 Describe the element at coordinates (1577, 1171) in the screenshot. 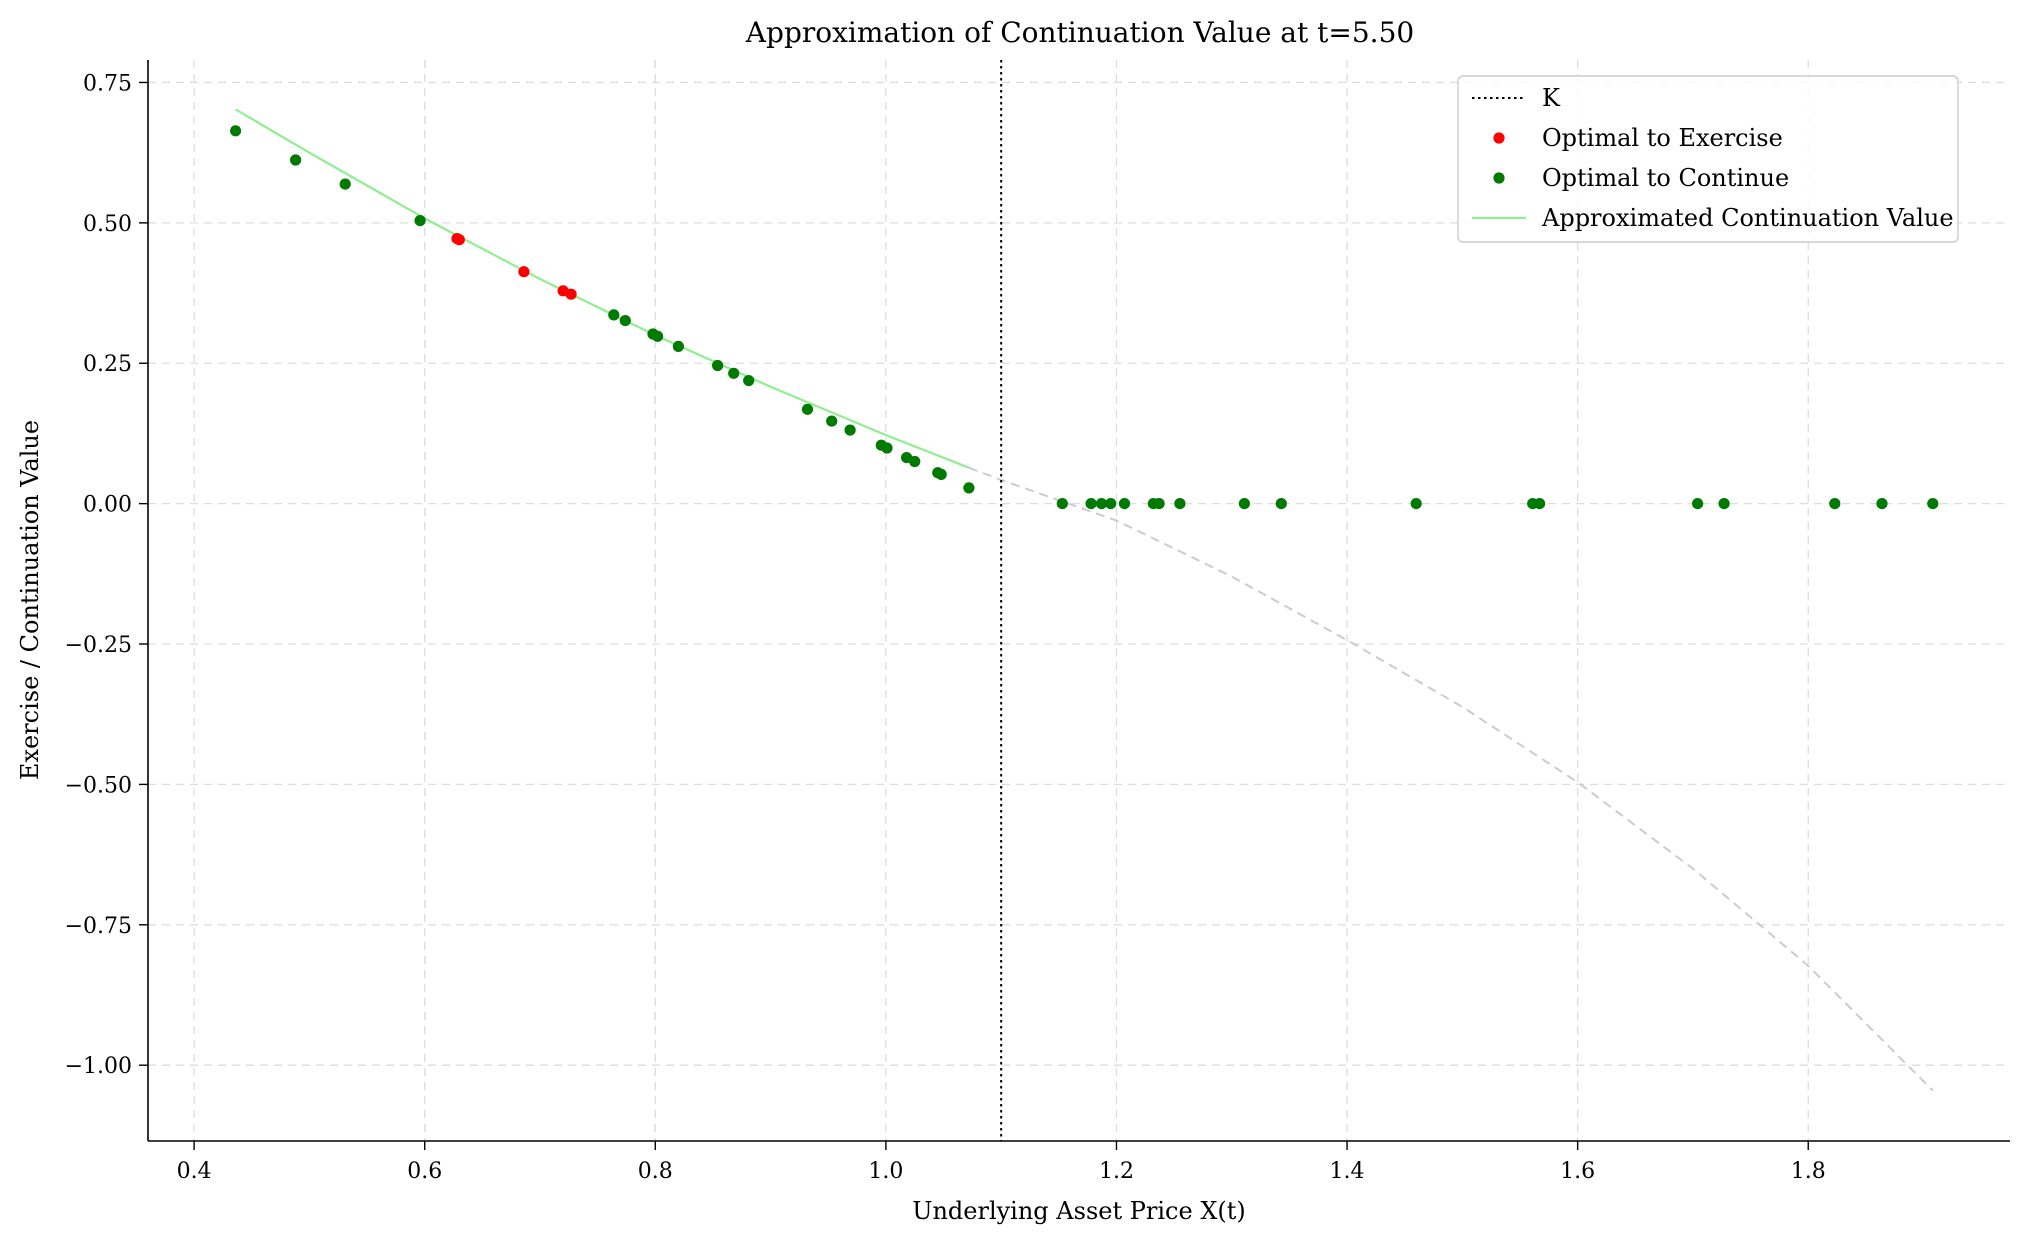

I see `x-tick-label: 1.6` at that location.